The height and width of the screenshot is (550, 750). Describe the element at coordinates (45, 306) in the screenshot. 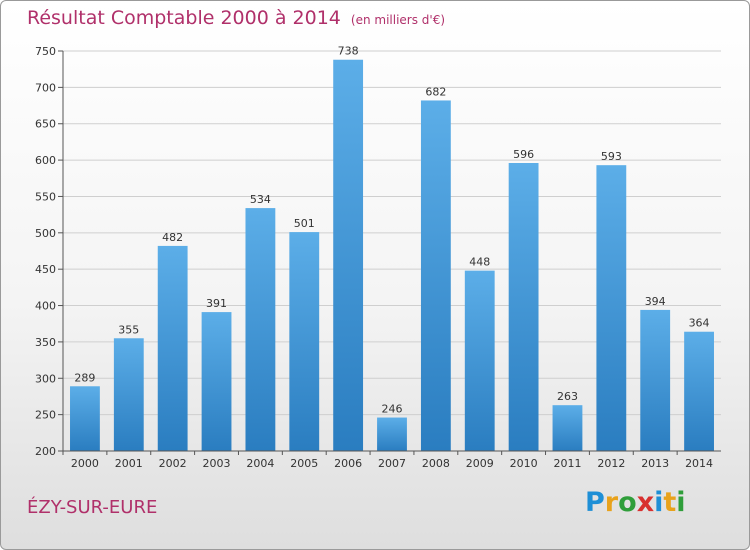

I see `y-tick-label: 400` at that location.